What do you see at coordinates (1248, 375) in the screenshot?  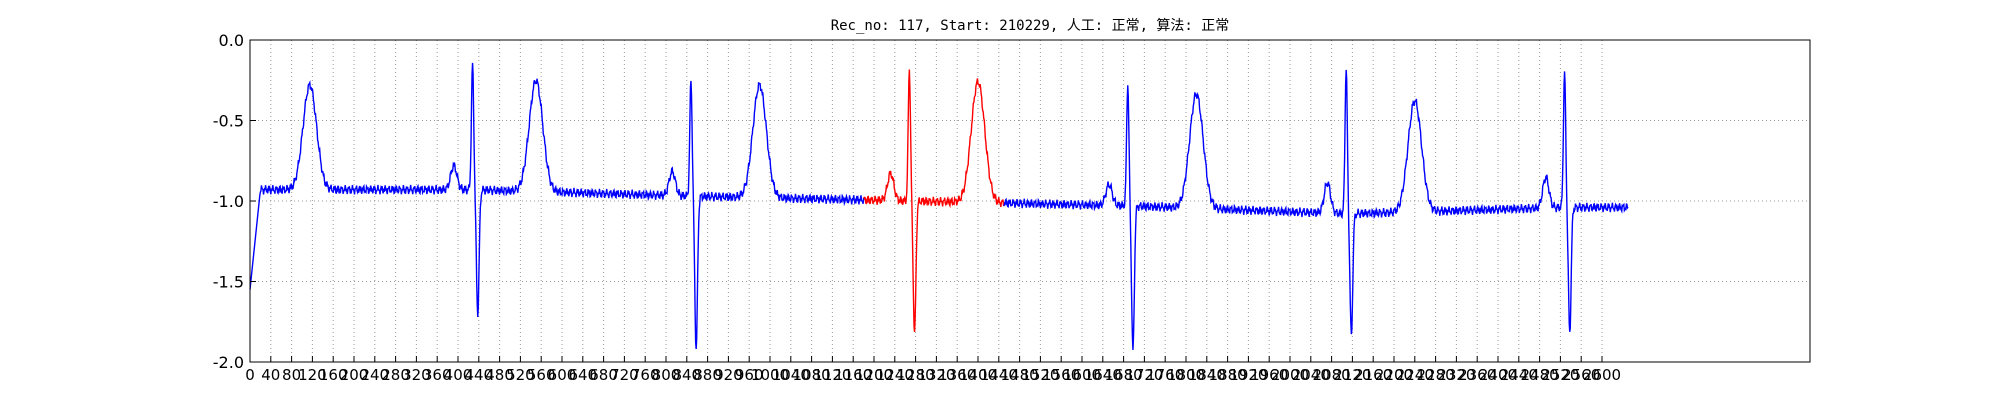 I see `x-tick-label: 1920` at bounding box center [1248, 375].